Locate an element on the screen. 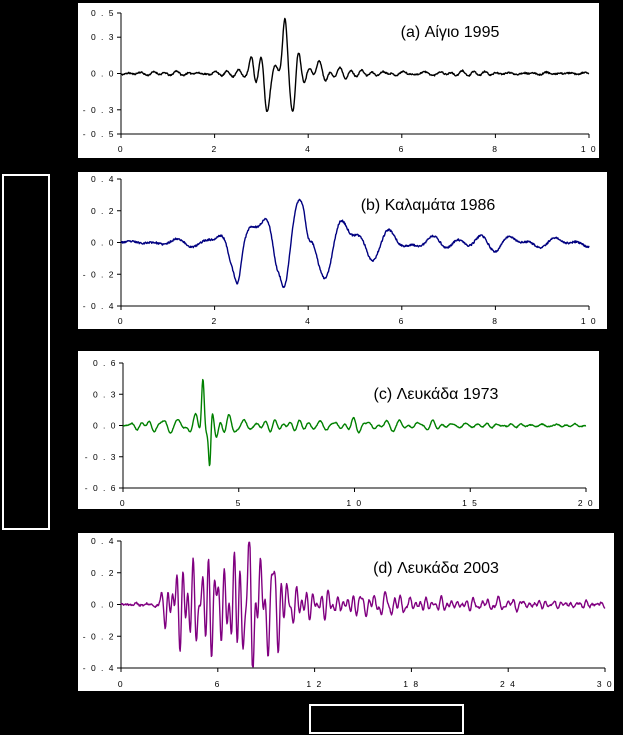 This screenshot has height=735, width=623. x-tick-label: 2 4 is located at coordinates (508, 684).